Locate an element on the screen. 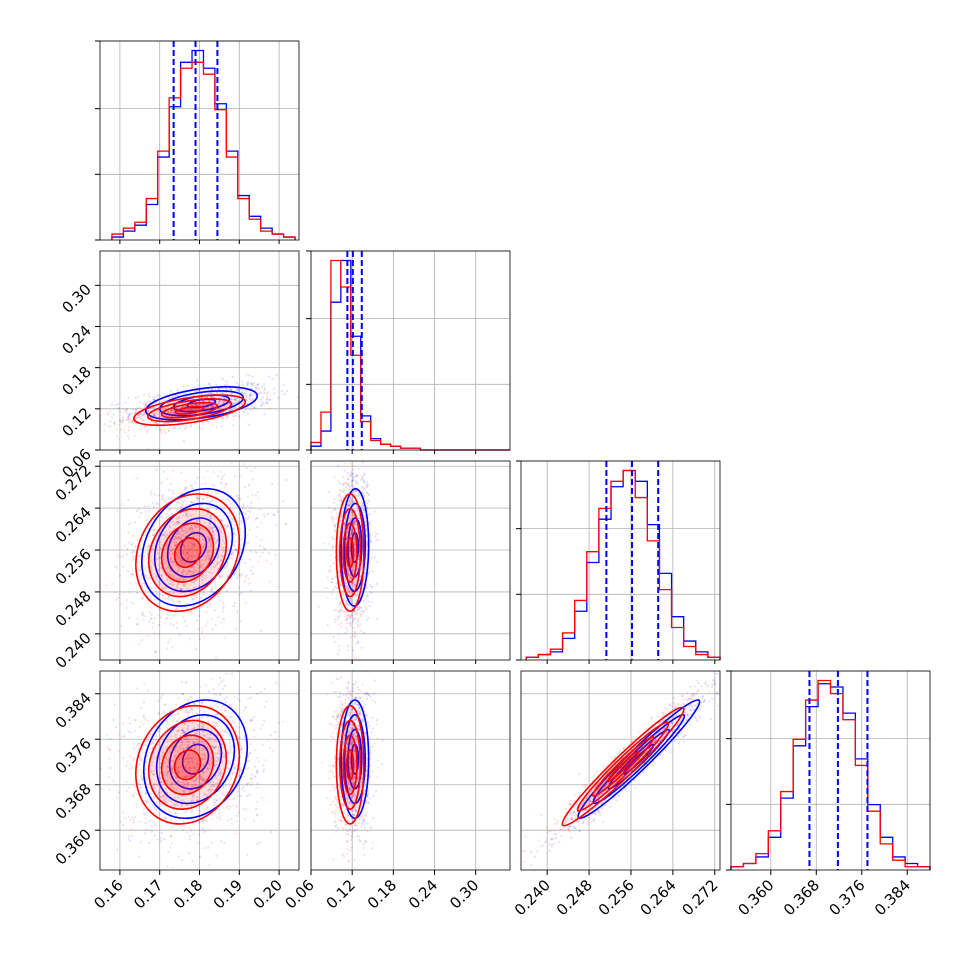  contour-line-b is located at coordinates (187, 552).